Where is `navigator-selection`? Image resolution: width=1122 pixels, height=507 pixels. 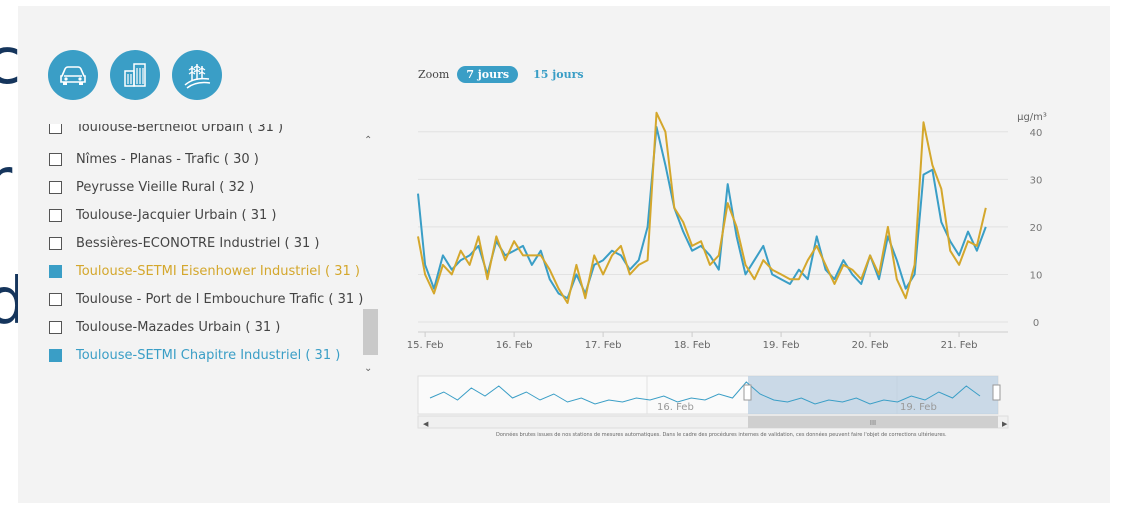
navigator-selection is located at coordinates (873, 395).